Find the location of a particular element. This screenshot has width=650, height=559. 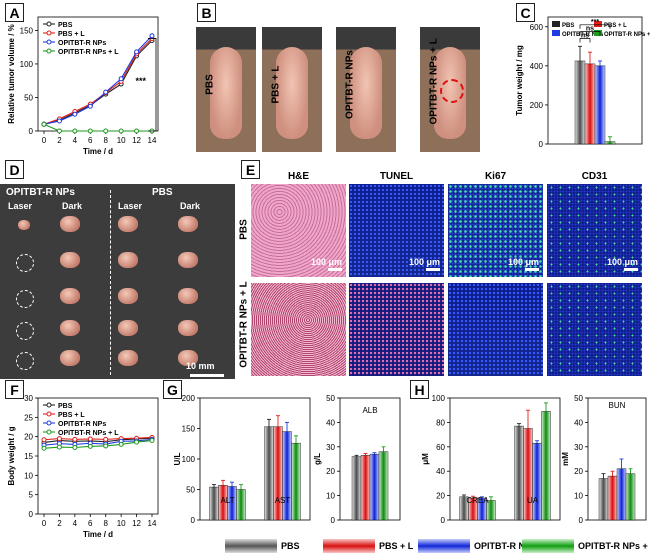

tumor-photo-left-title: OPITBT-R NPs is located at coordinates (40, 192).